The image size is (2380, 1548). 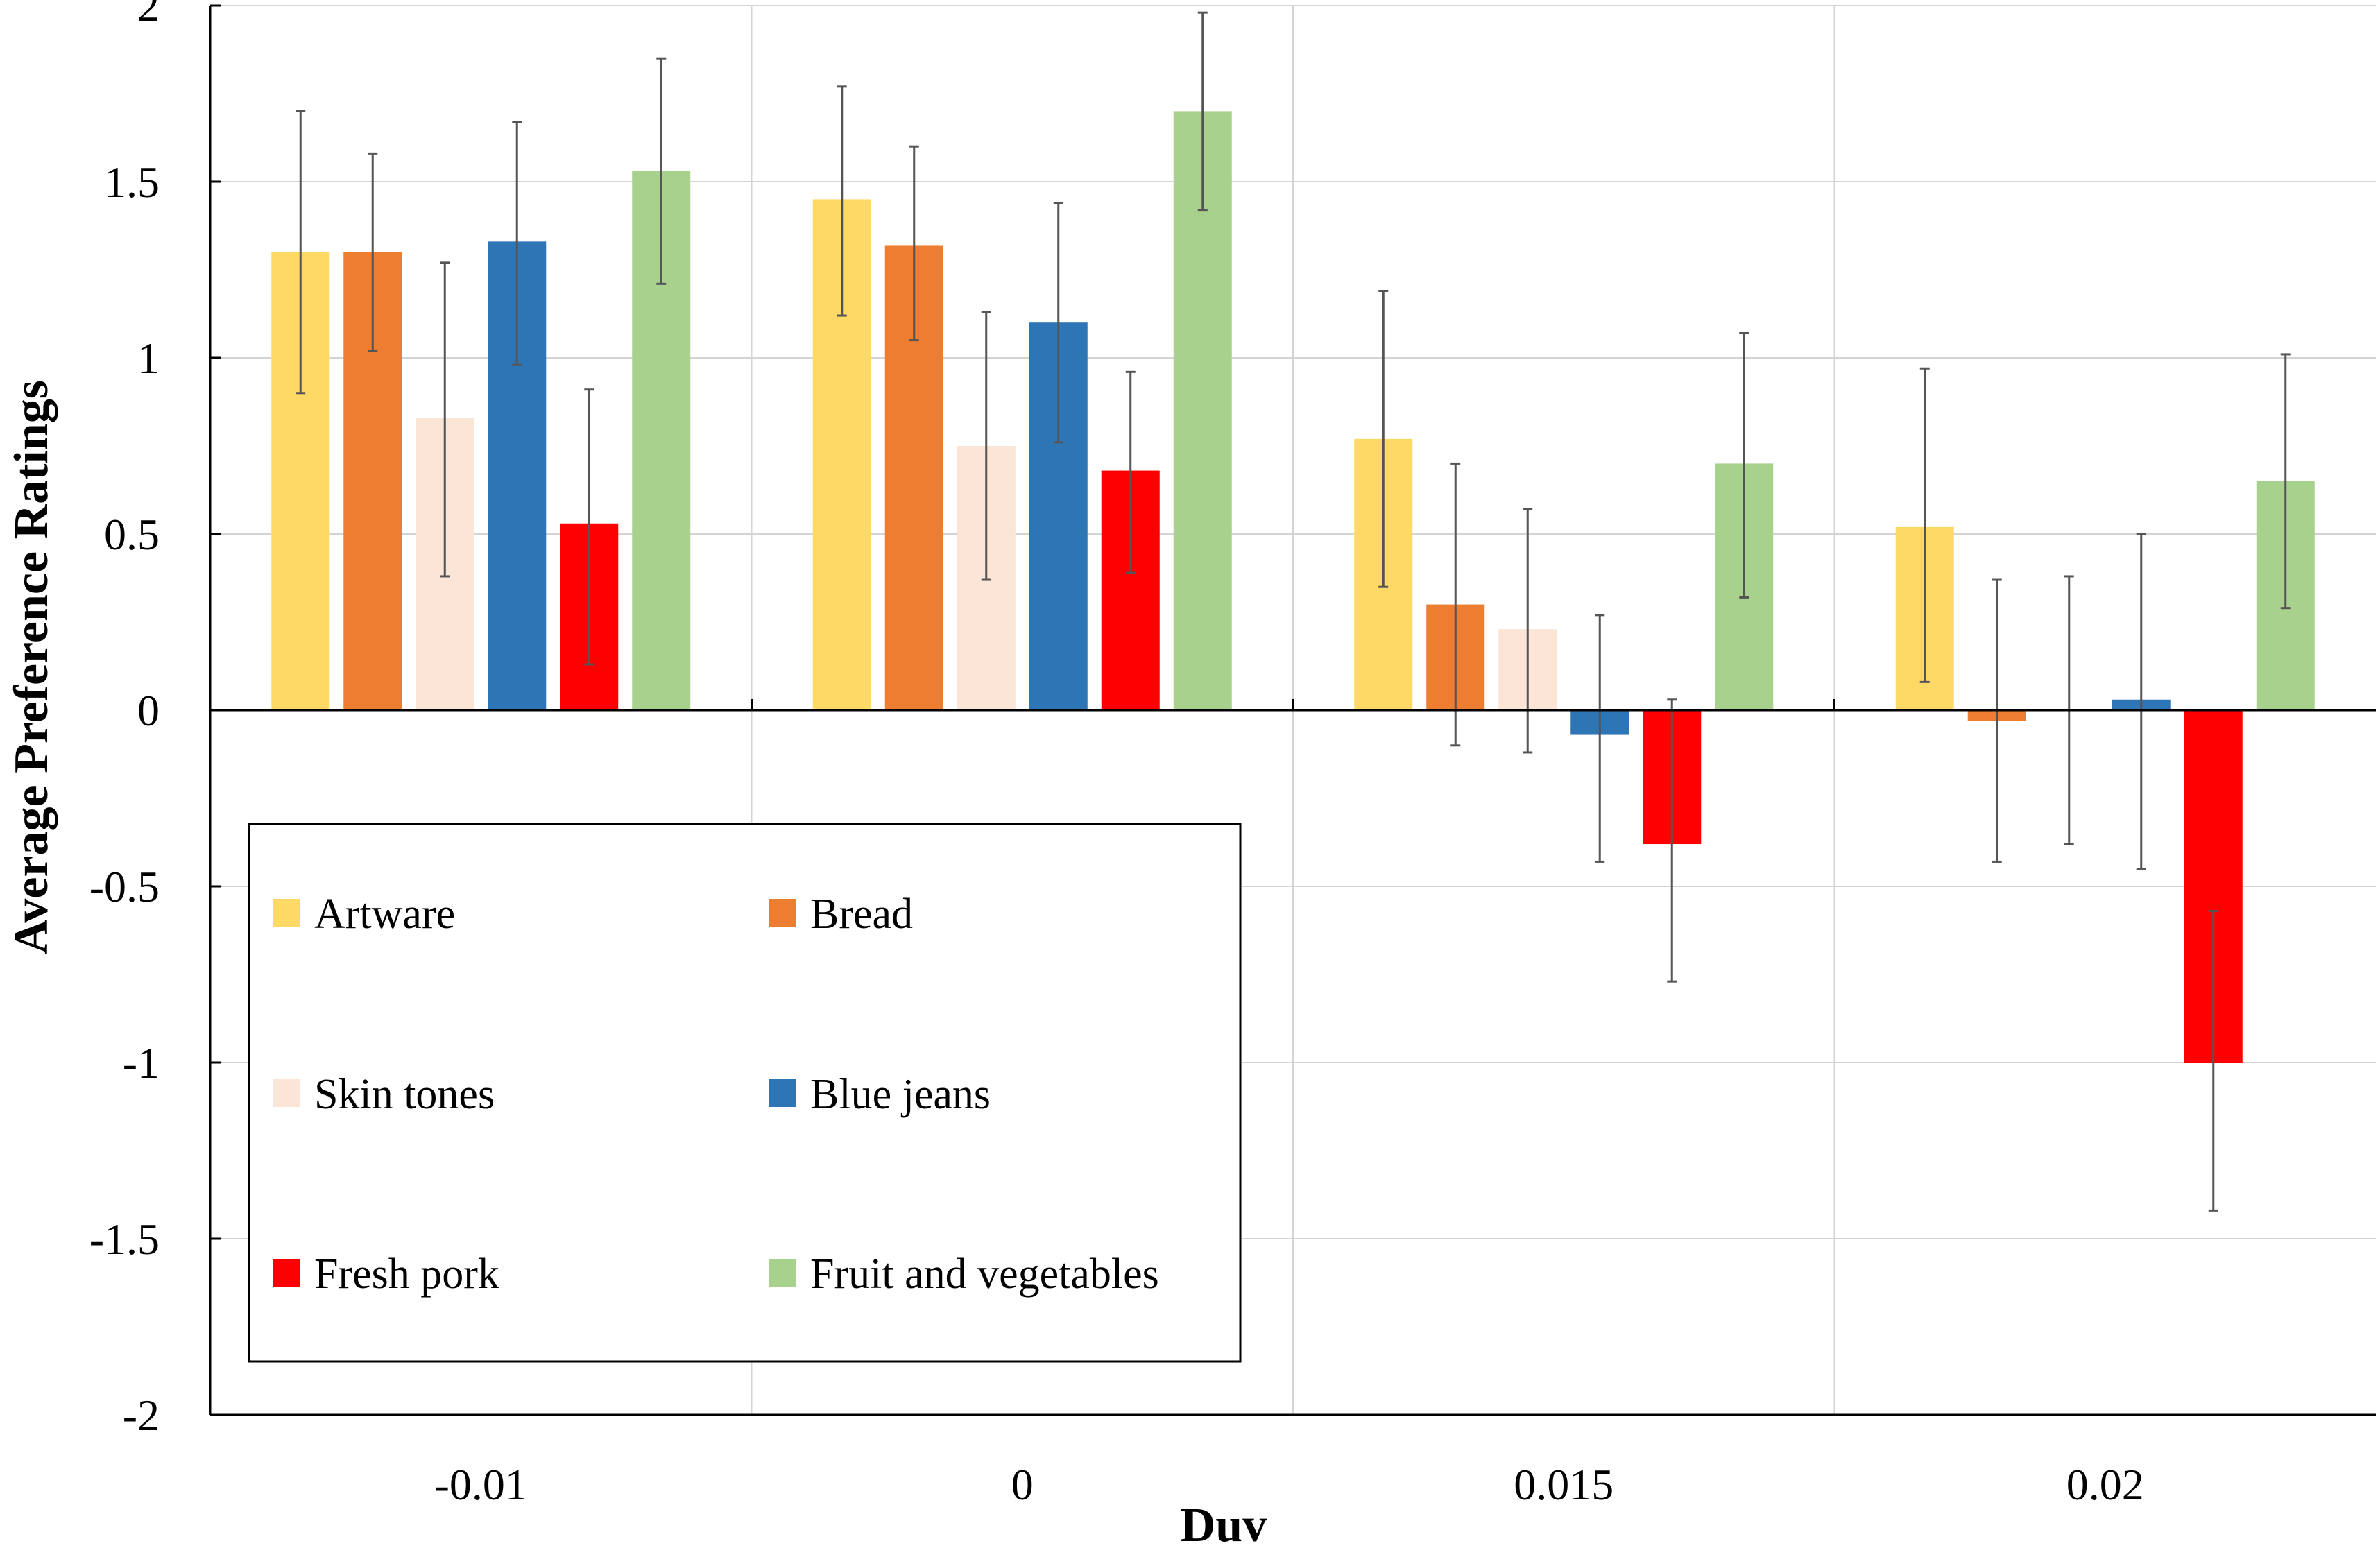 I want to click on y-tick-label: -1.5, so click(x=125, y=1239).